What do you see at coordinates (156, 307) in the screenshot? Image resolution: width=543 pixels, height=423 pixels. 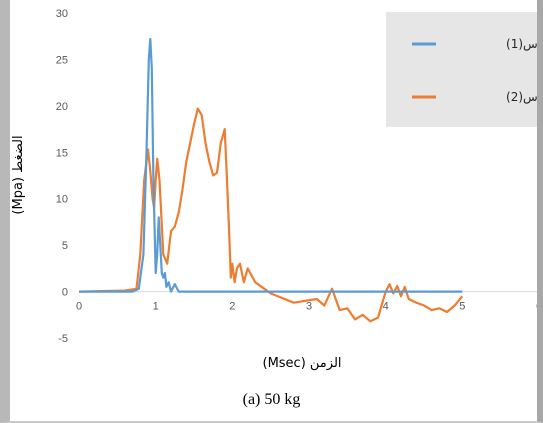 I see `x-tick-label: 1` at bounding box center [156, 307].